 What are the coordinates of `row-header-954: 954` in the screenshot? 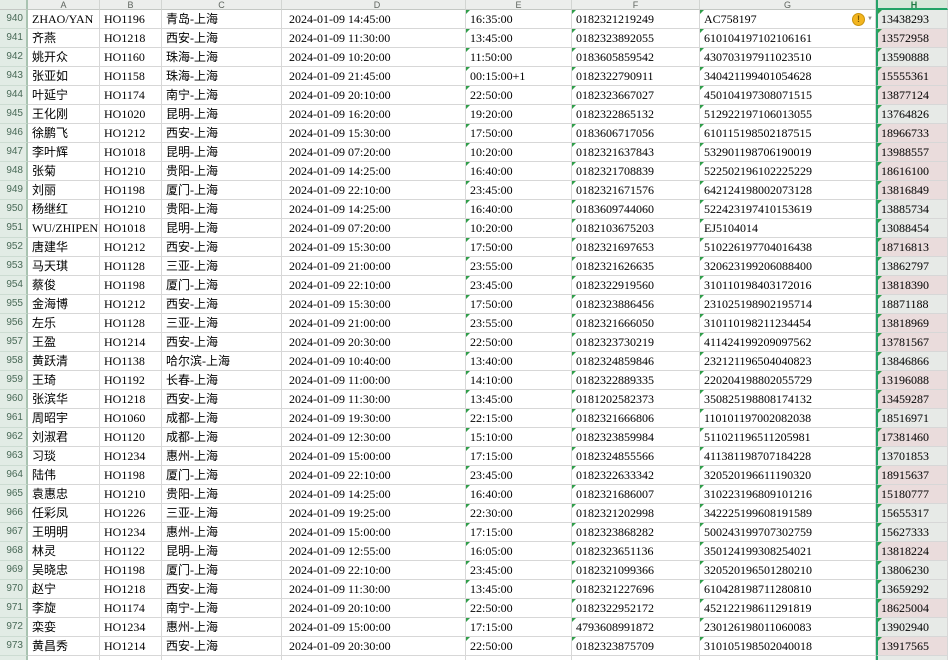 It's located at (14, 285).